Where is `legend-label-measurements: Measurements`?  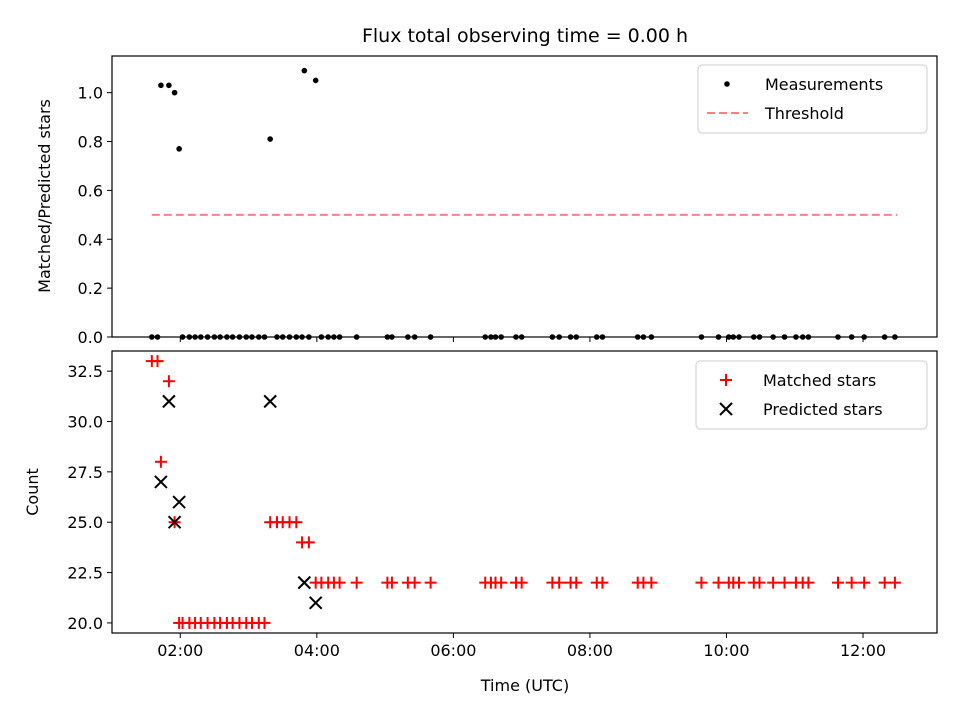
legend-label-measurements: Measurements is located at coordinates (824, 84).